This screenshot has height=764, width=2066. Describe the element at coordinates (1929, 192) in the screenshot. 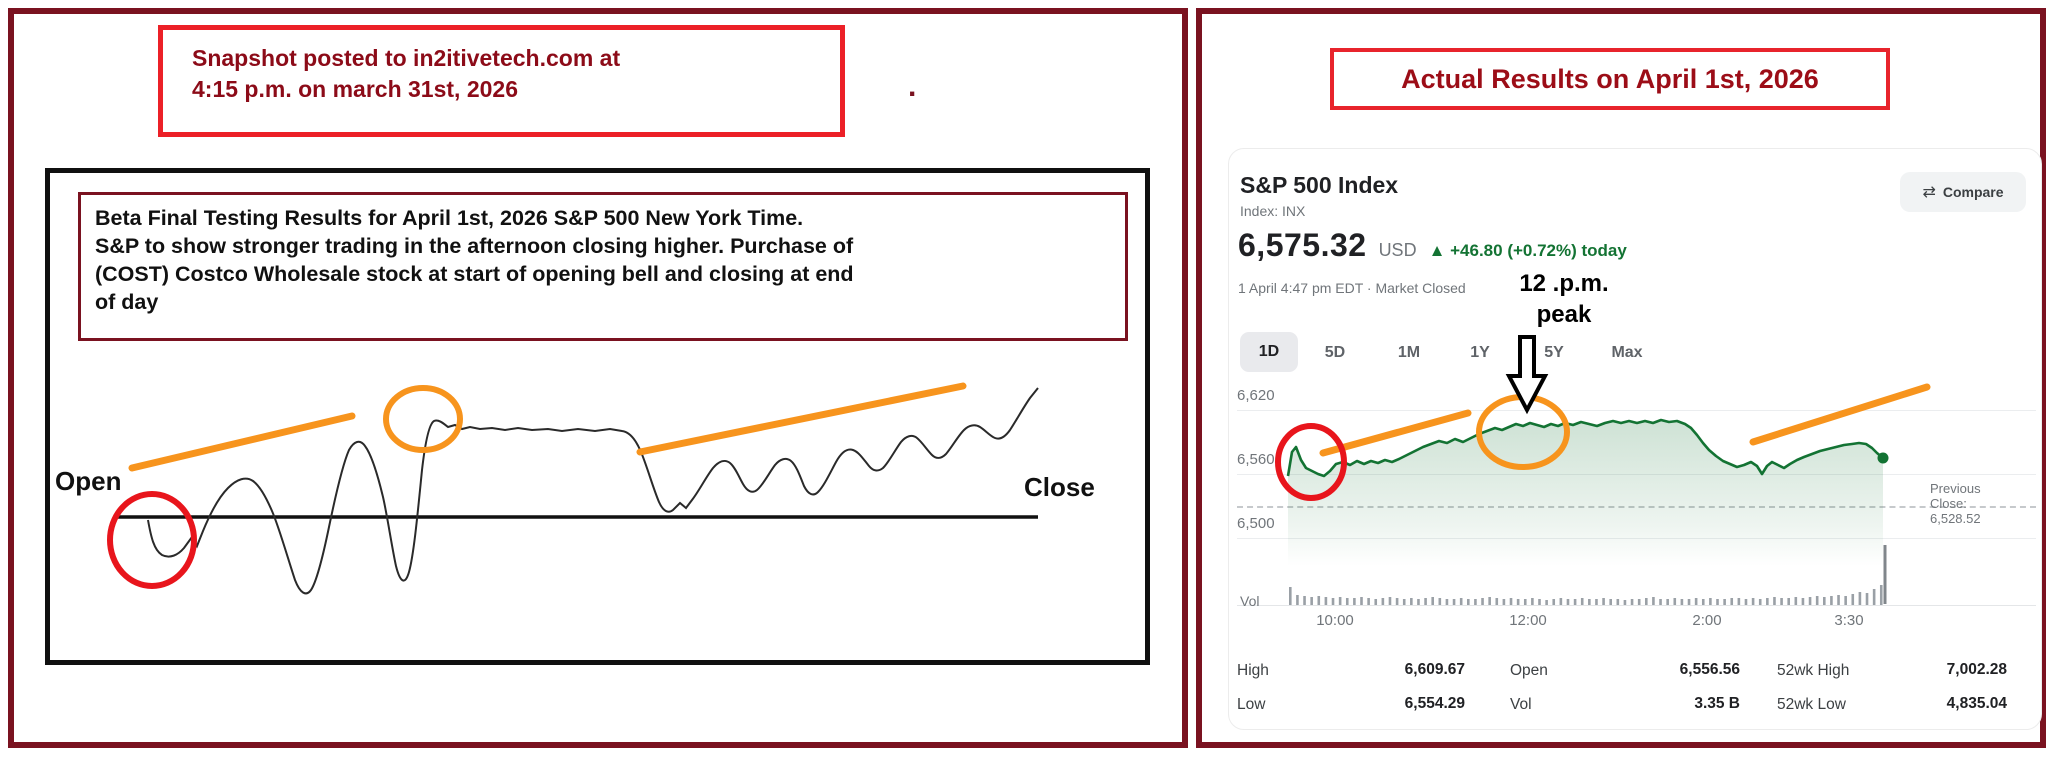

I see `compare-arrows-icon: ⇄` at that location.